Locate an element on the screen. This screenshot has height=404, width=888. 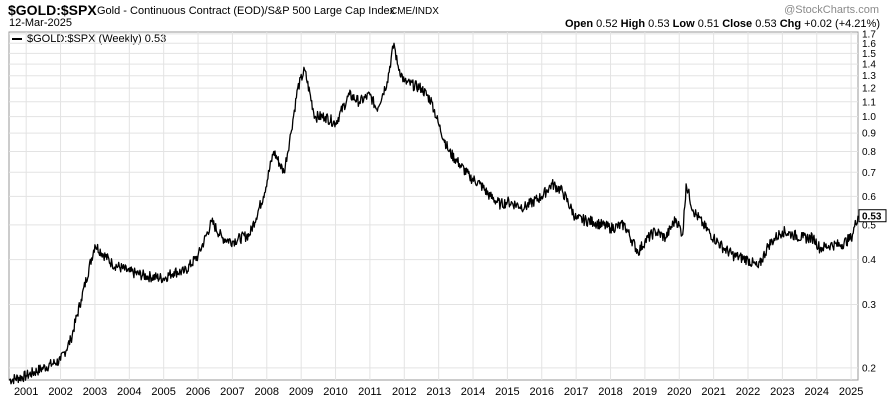
x-tick-label: 2013 is located at coordinates (438, 392).